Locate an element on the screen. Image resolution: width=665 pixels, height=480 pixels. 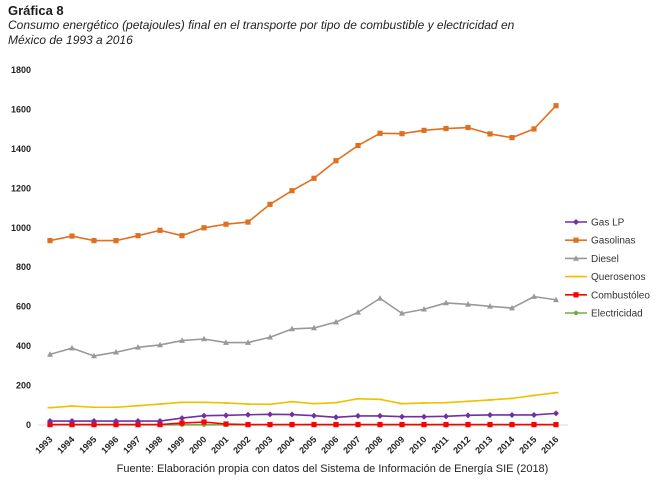
x-tick-label: 2002 is located at coordinates (241, 444).